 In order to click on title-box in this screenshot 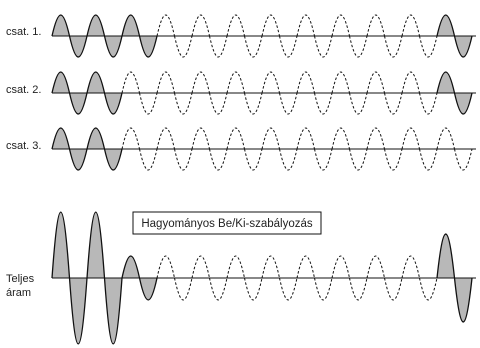, I will do `click(227, 223)`.